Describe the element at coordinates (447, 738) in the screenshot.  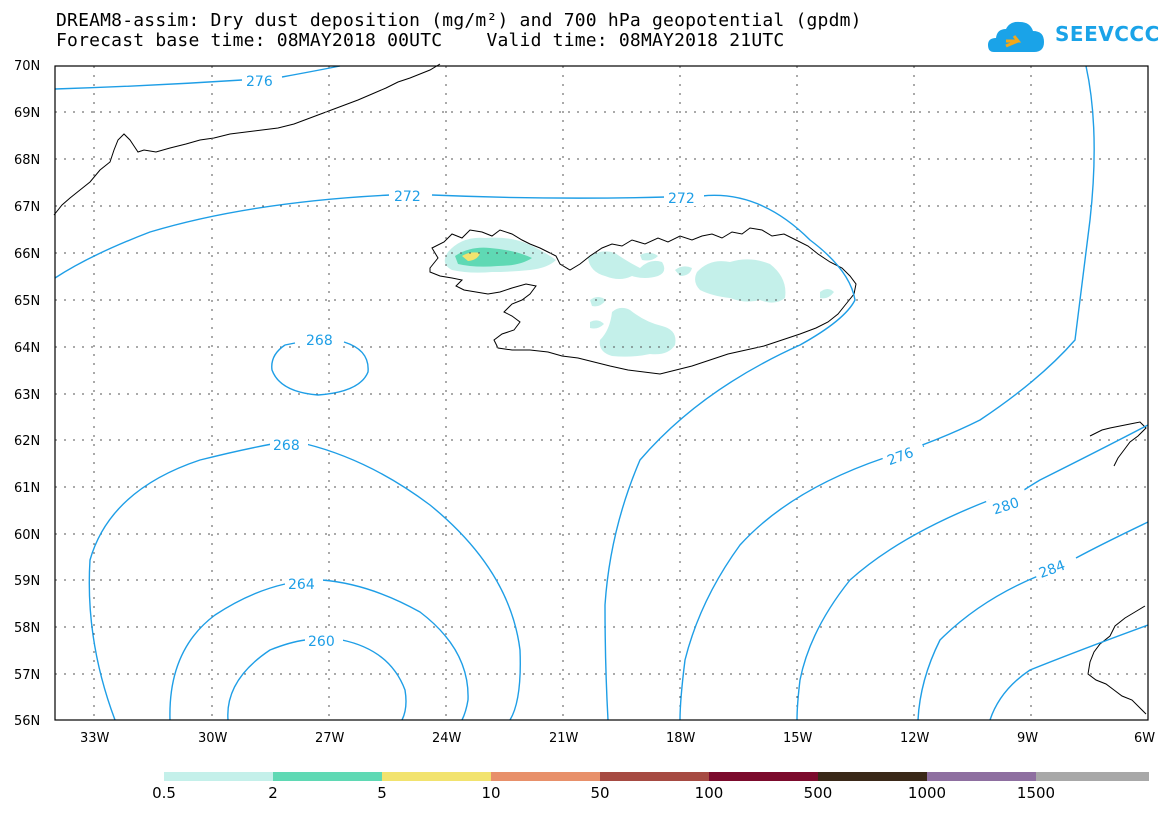
I see `lon-label: 24W` at that location.